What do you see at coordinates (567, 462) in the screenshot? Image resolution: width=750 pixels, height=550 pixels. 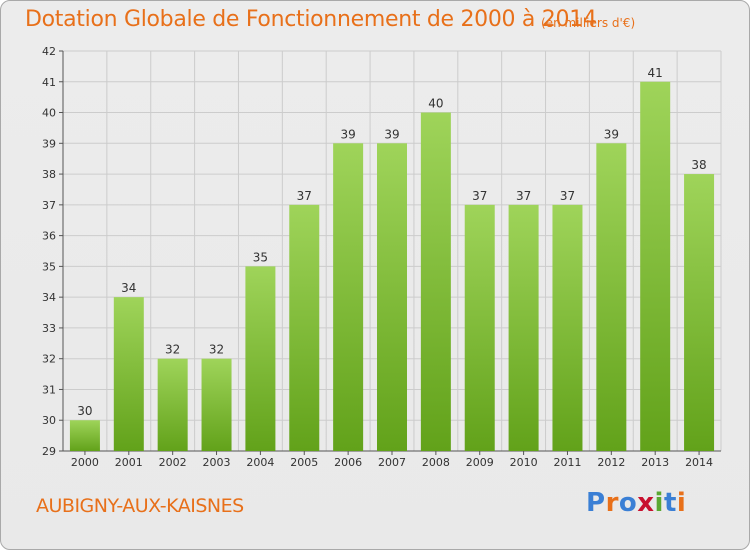 I see `x-tick-label: 2011` at bounding box center [567, 462].